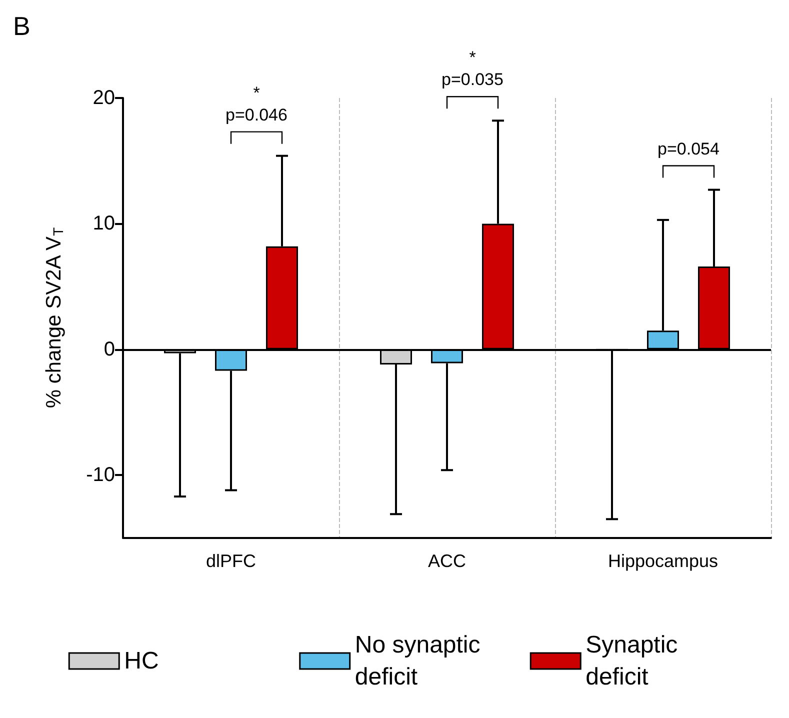 The image size is (789, 718). I want to click on legend-label: No synaptic deficit, so click(420, 661).